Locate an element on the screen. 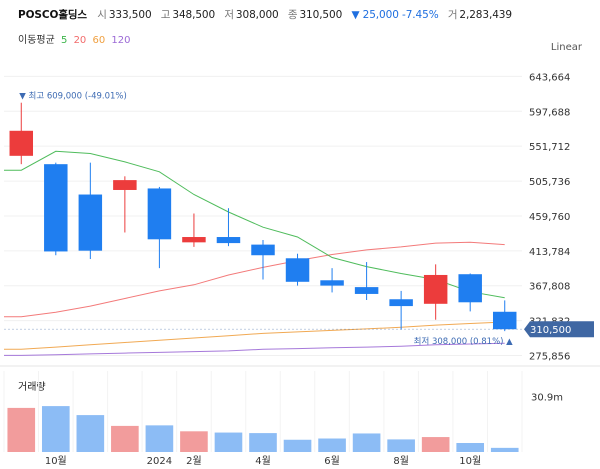 The image size is (600, 469). scale-mode-toggle: Linear is located at coordinates (566, 47).